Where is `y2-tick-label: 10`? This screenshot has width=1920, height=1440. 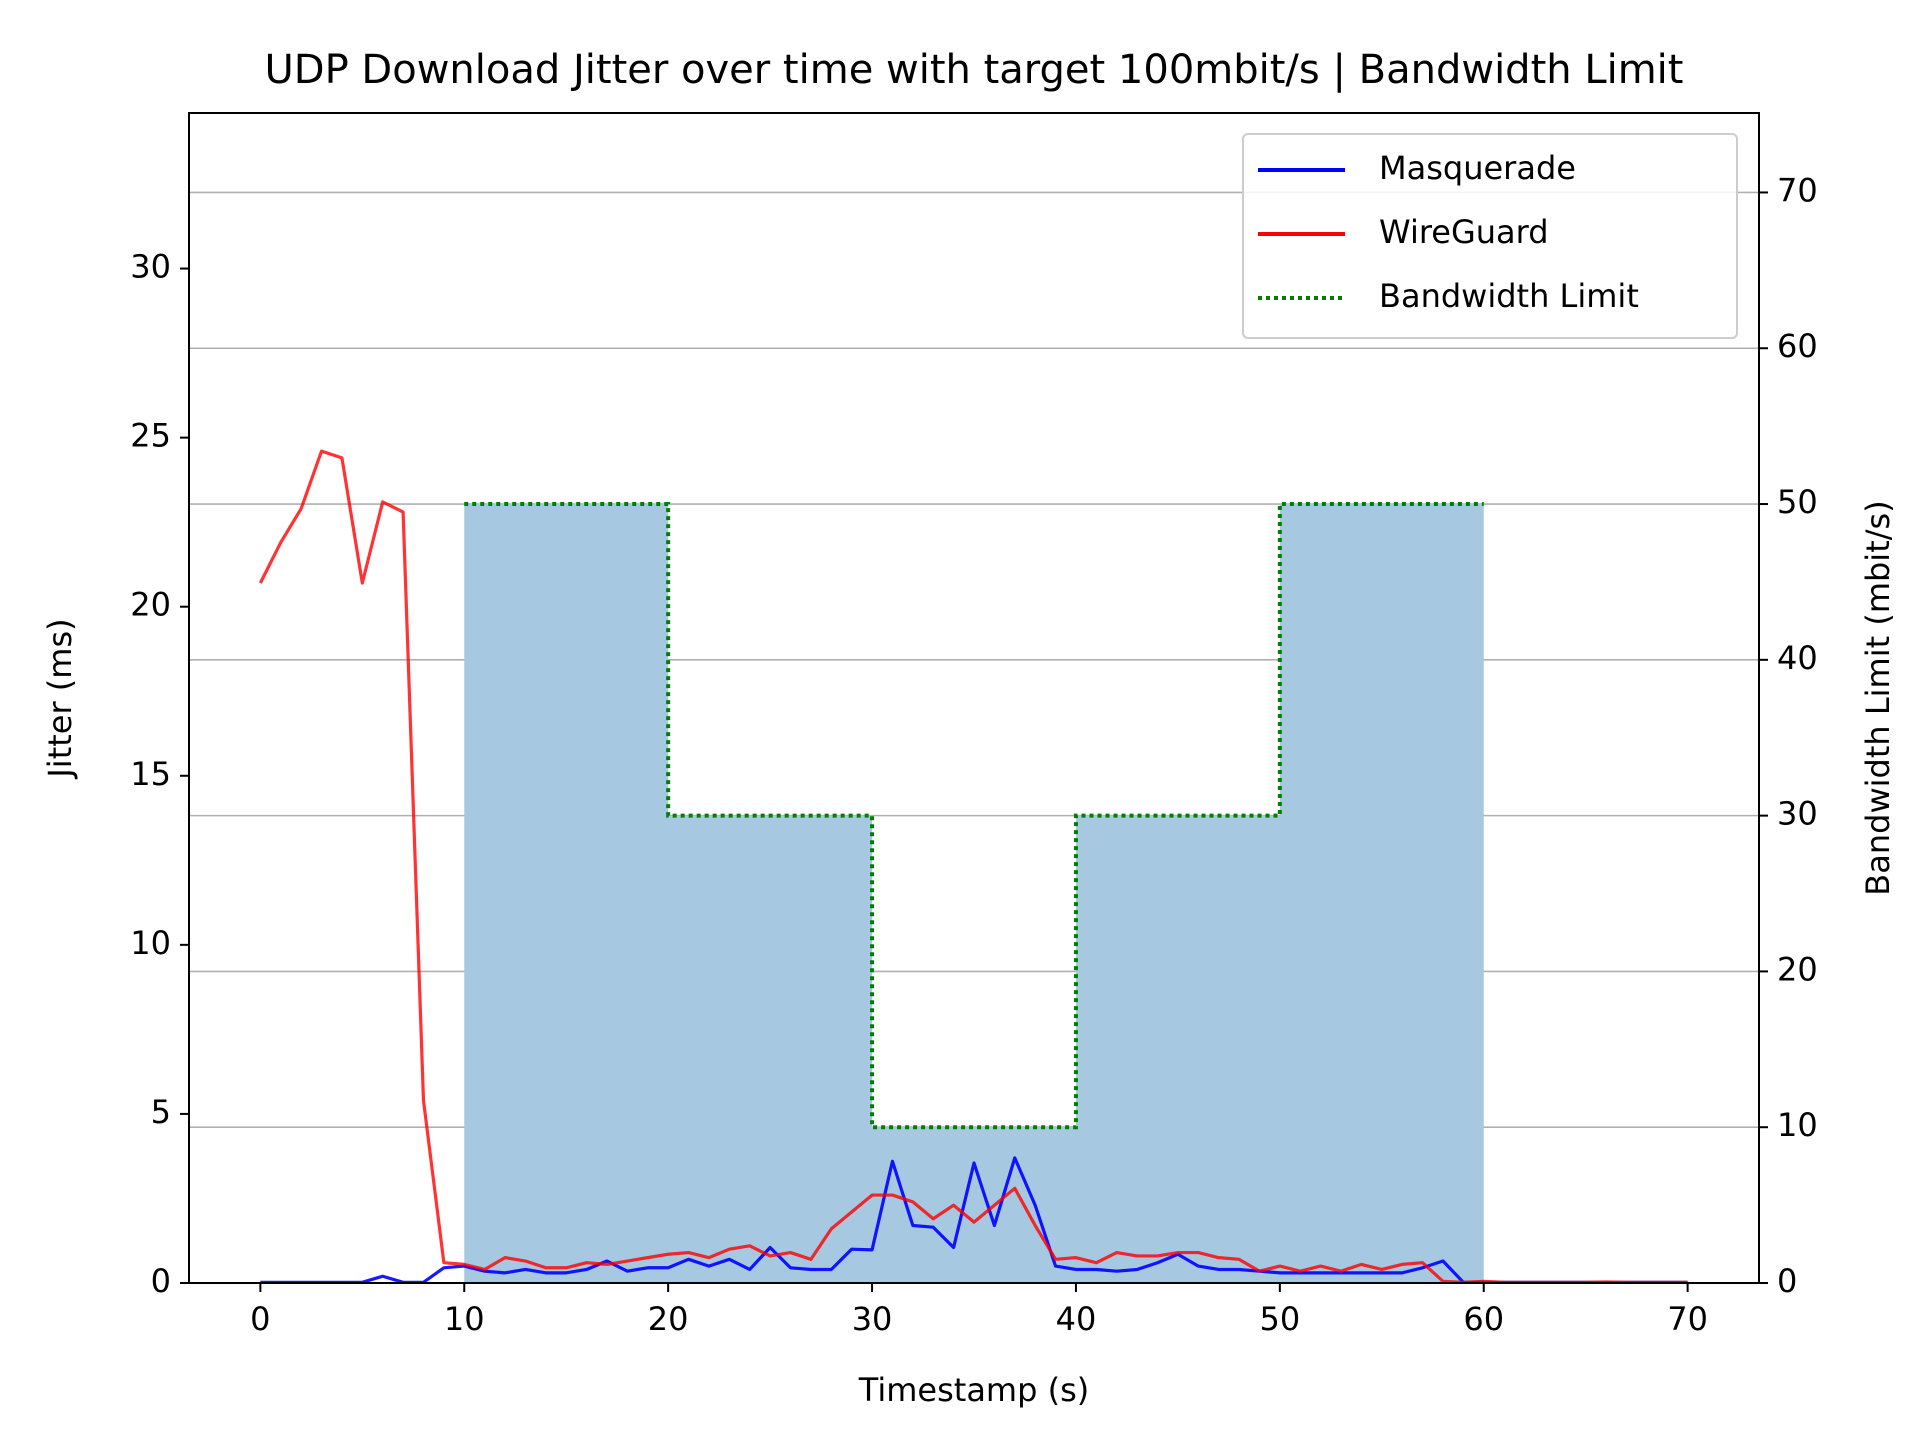
y2-tick-label: 10 is located at coordinates (1797, 1125).